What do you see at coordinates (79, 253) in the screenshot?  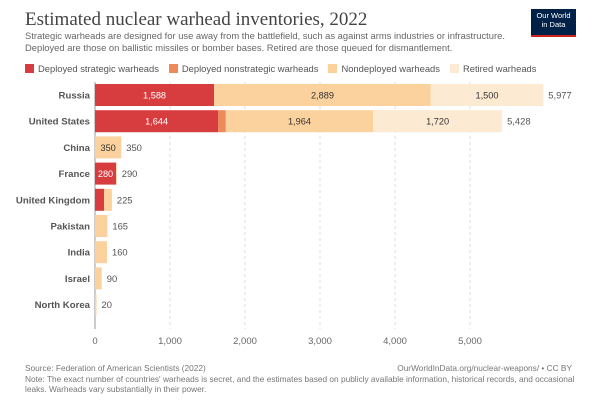 I see `category-label-india: India` at bounding box center [79, 253].